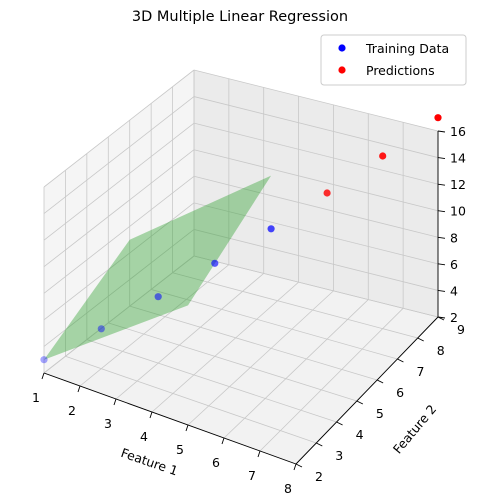  I want to click on x-axis-line, so click(170, 418).